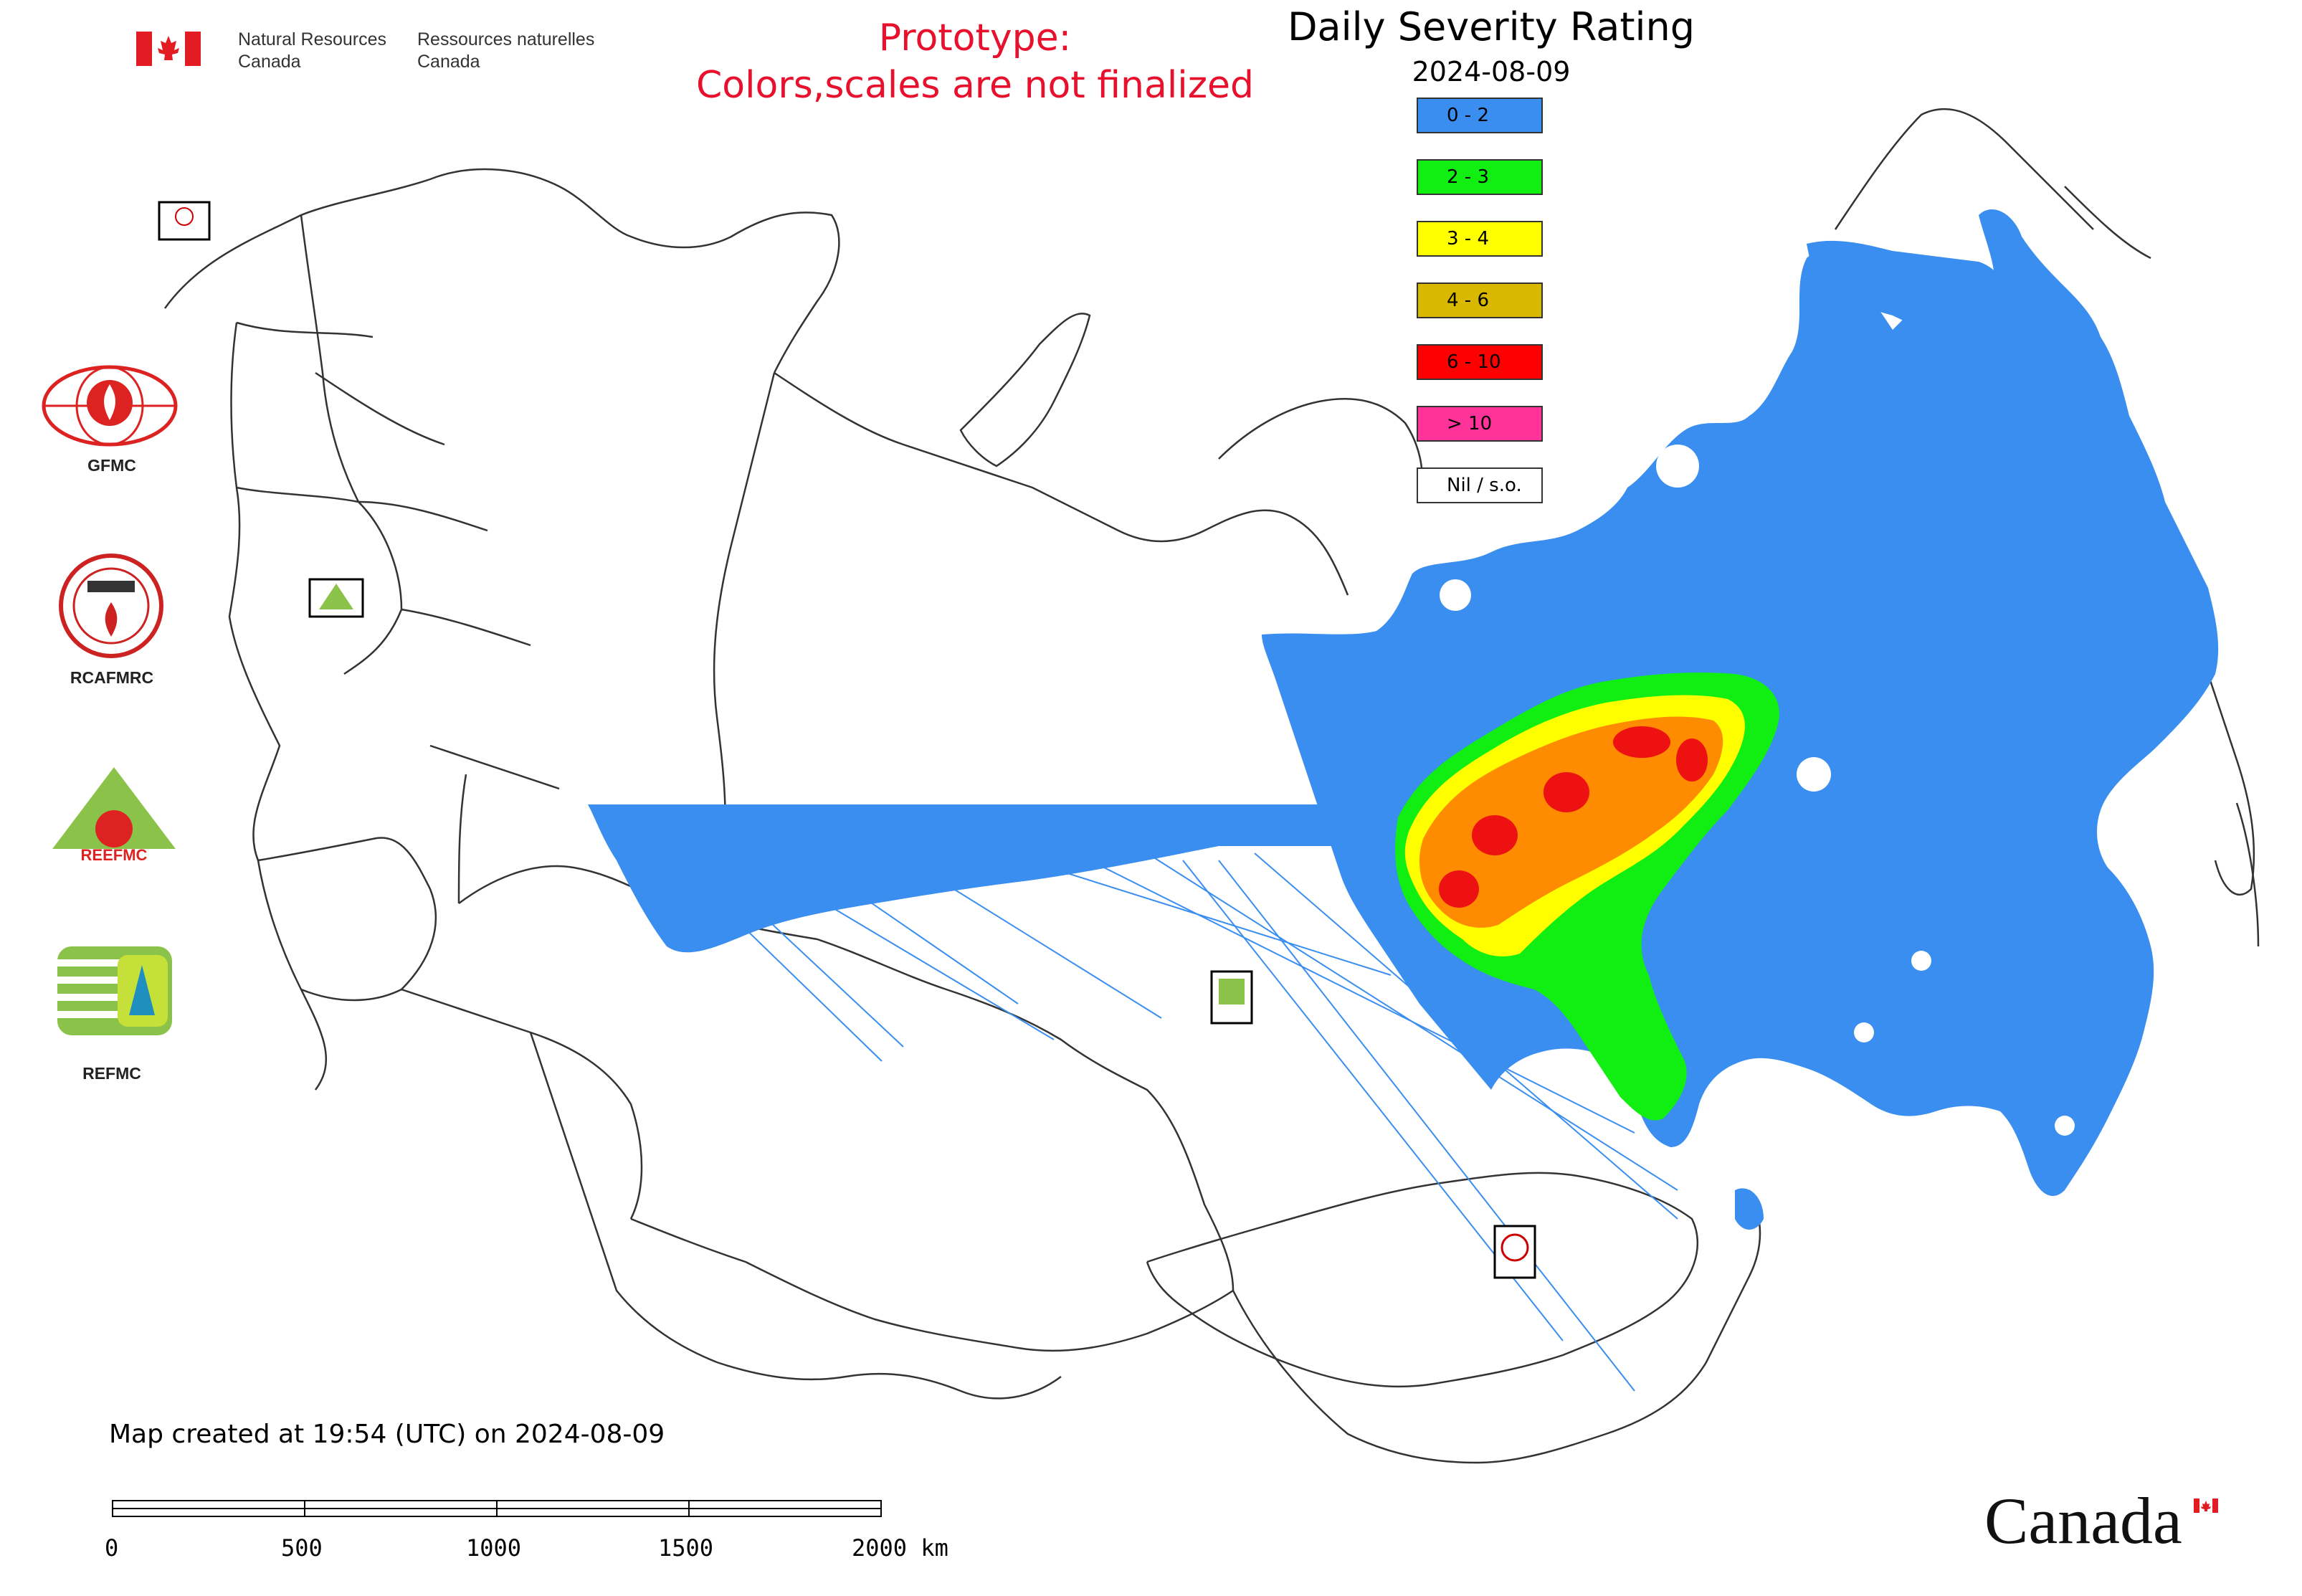  I want to click on nrc-fr-line1: Ressources naturelles, so click(506, 39).